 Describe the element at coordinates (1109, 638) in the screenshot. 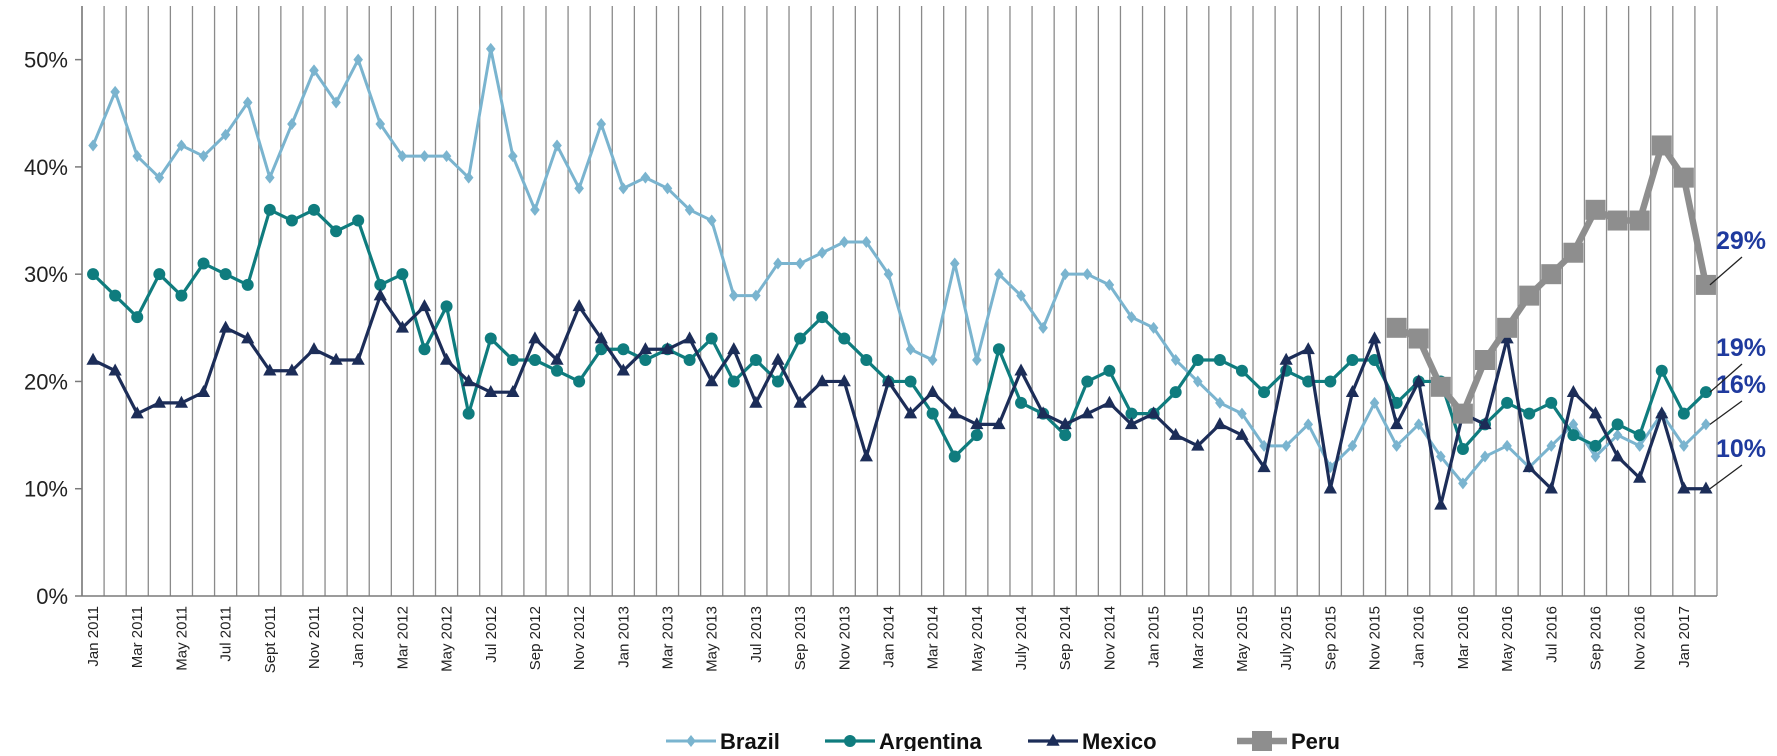

I see `x-tick-label: Nov 2014` at that location.